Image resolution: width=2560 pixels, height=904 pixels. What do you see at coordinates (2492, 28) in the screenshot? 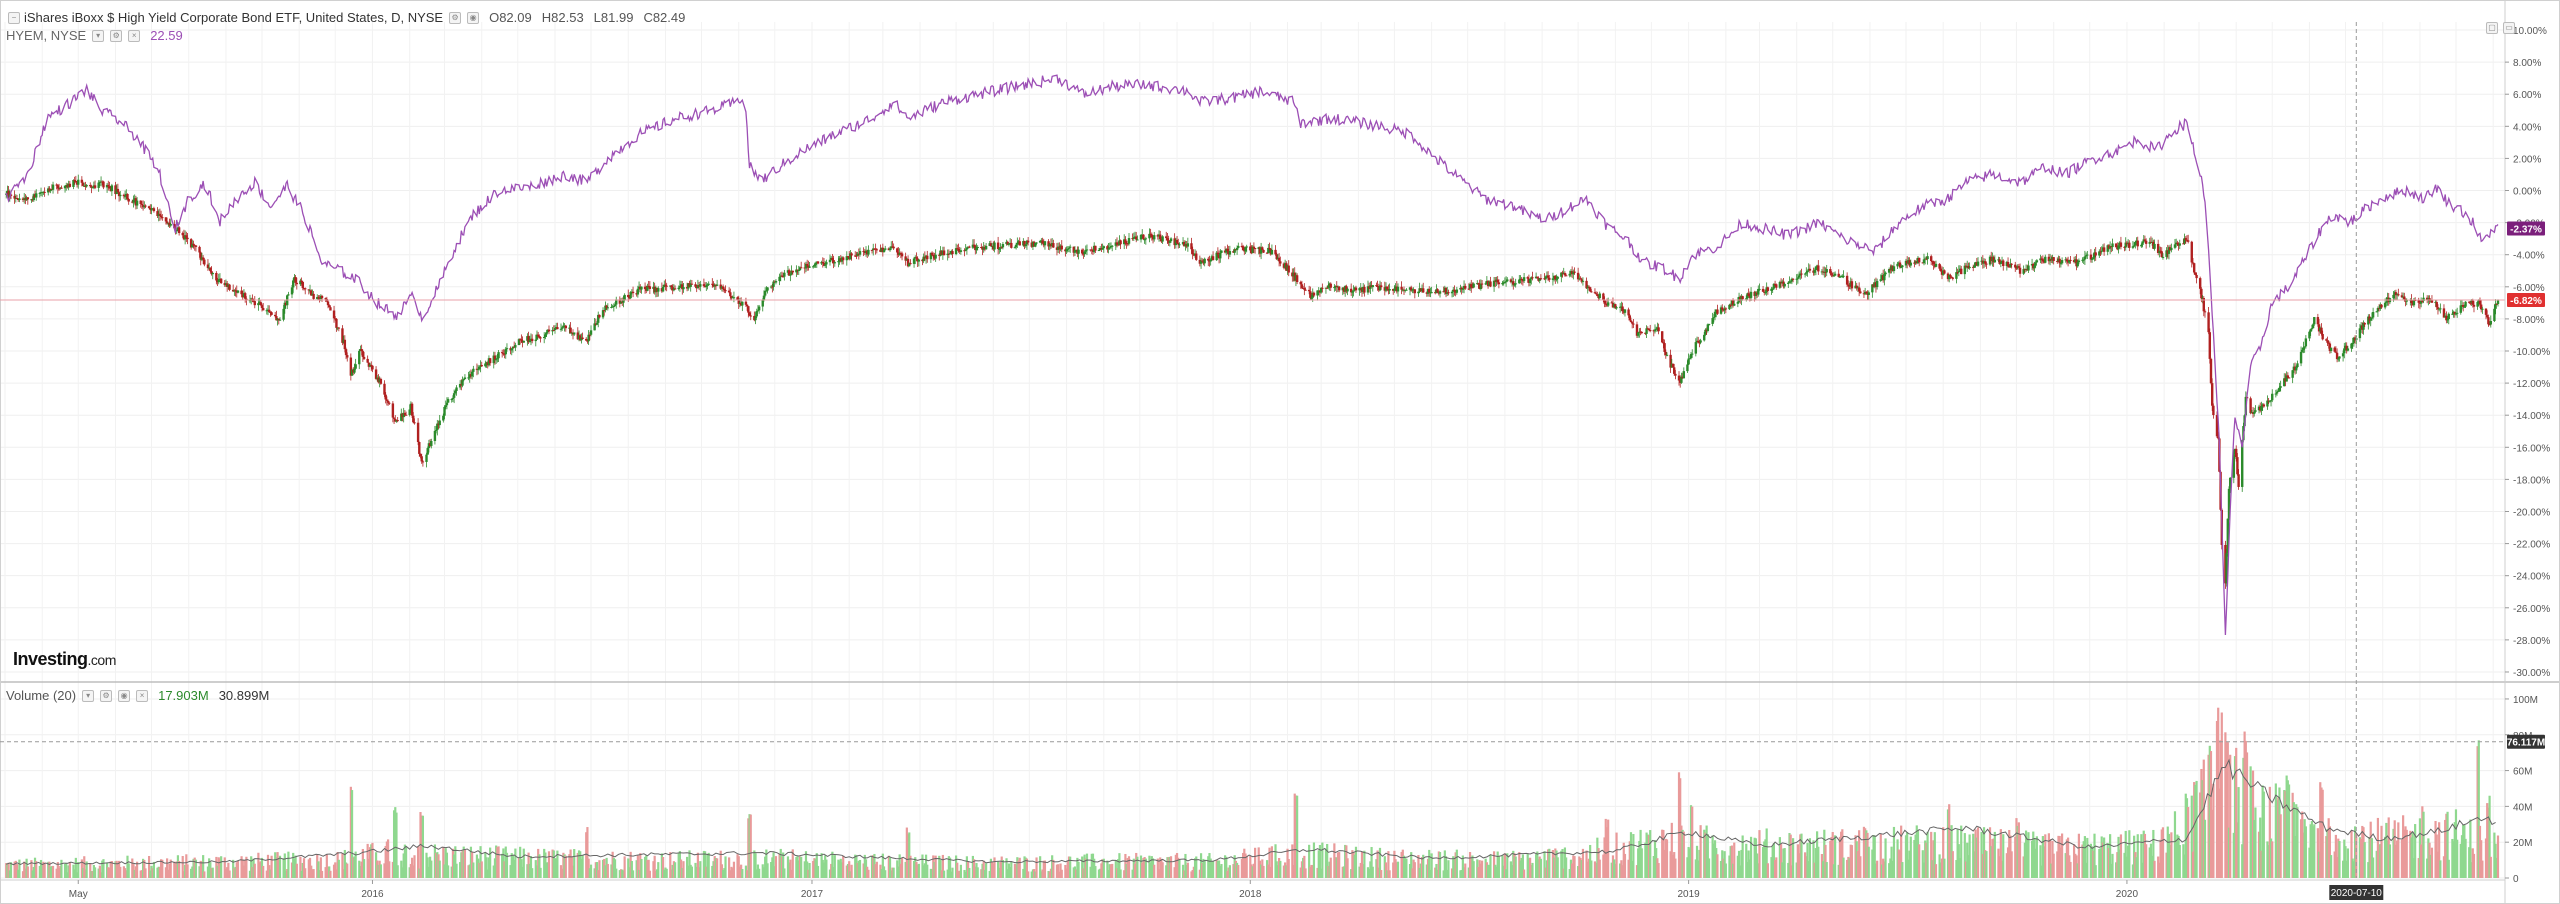
I see `maximize-icon: ▢` at bounding box center [2492, 28].